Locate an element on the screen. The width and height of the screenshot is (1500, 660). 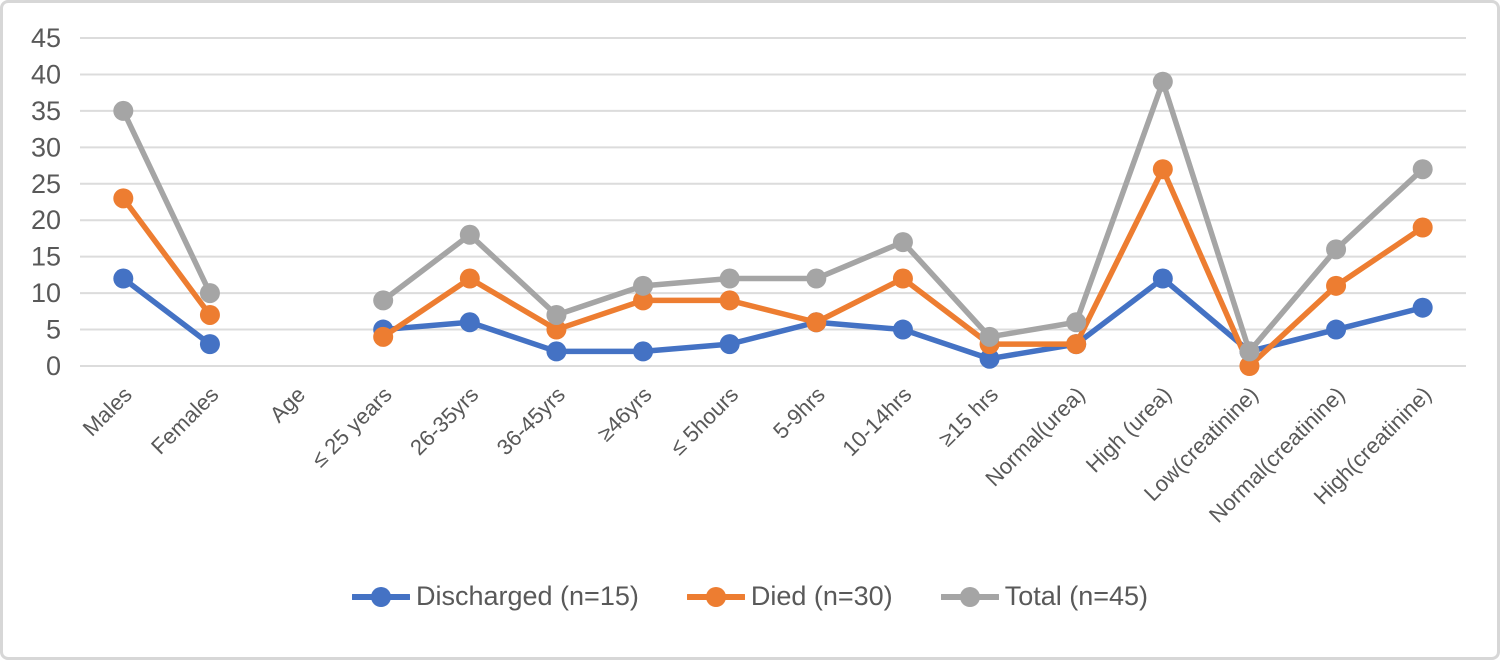
x-axis-label: ≤ 5hours is located at coordinates (704, 421).